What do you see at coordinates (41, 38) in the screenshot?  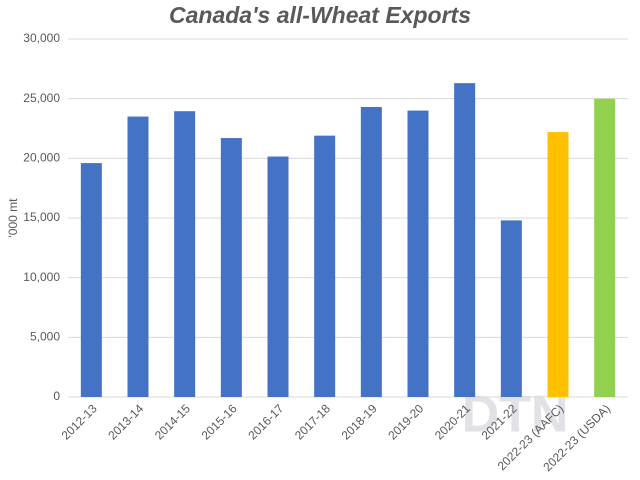 I see `y-tick-label: 30,000` at bounding box center [41, 38].